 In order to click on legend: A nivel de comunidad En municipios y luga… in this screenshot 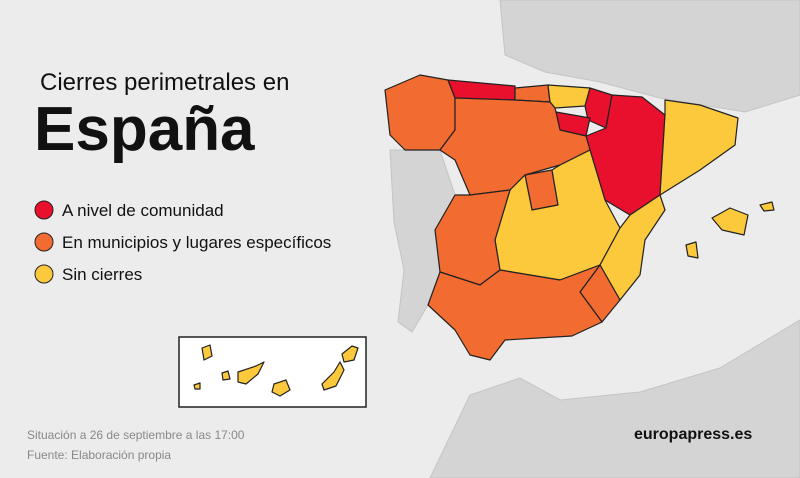, I will do `click(182, 242)`.